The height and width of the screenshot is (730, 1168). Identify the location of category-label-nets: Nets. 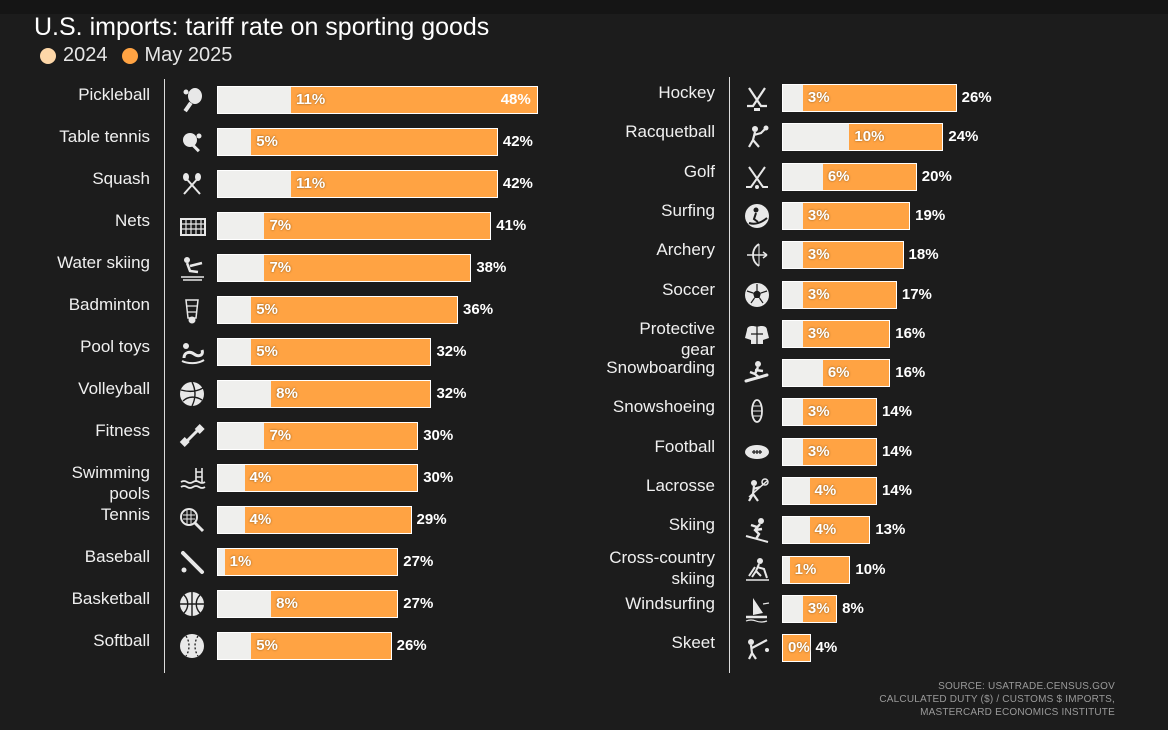
(132, 220).